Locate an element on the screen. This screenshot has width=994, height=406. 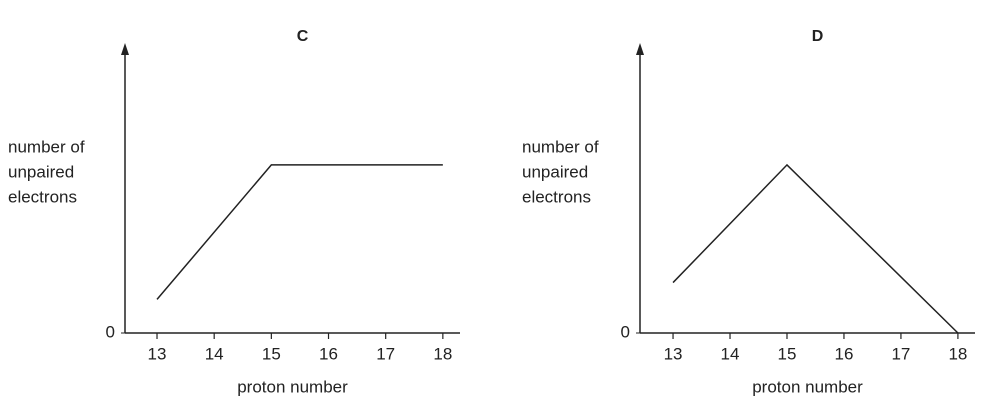
chart-title: D is located at coordinates (818, 36).